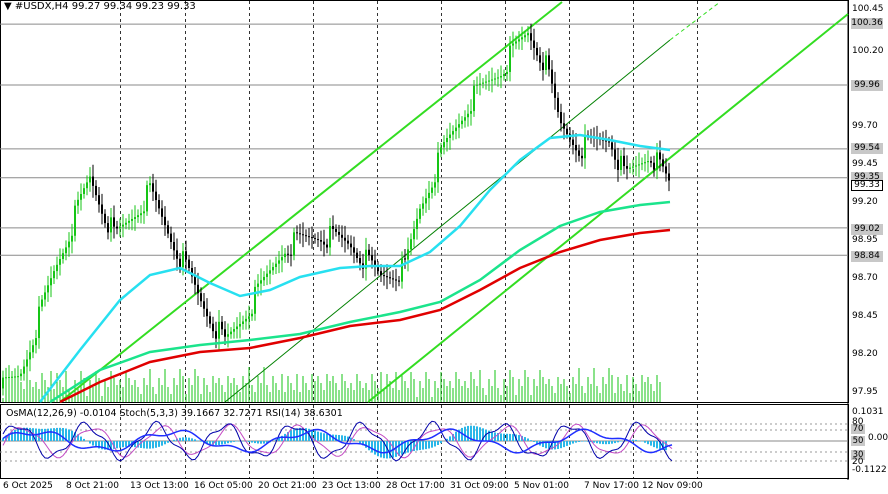 Image resolution: width=888 pixels, height=494 pixels. Describe the element at coordinates (868, 9) in the screenshot. I see `price-label: 100.45` at that location.